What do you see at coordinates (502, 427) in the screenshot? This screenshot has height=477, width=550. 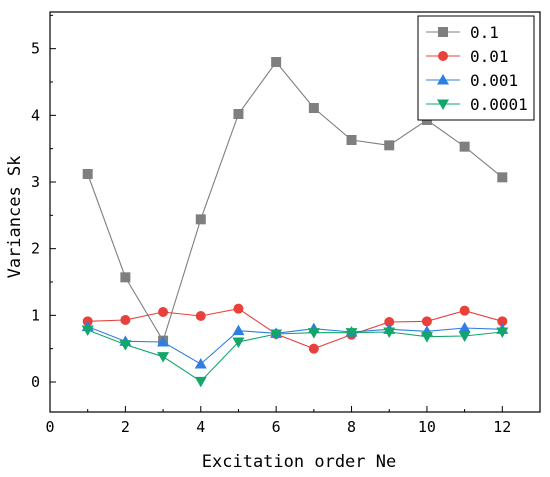 I see `x-tick-label: 12` at bounding box center [502, 427].